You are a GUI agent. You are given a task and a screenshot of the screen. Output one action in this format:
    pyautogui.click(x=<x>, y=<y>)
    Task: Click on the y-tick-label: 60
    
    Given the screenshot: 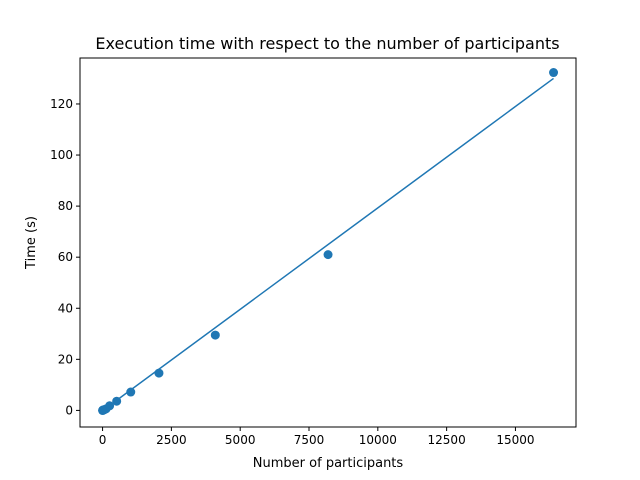 What is the action you would take?
    pyautogui.click(x=65, y=257)
    